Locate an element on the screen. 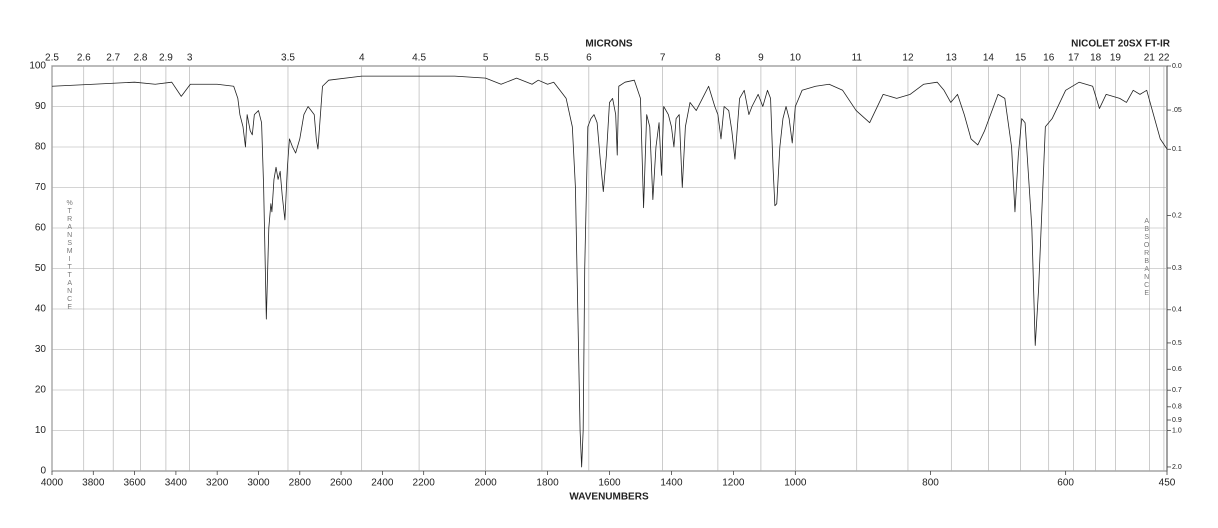 This screenshot has width=1218, height=528. x2-tick-label: 14 is located at coordinates (989, 58).